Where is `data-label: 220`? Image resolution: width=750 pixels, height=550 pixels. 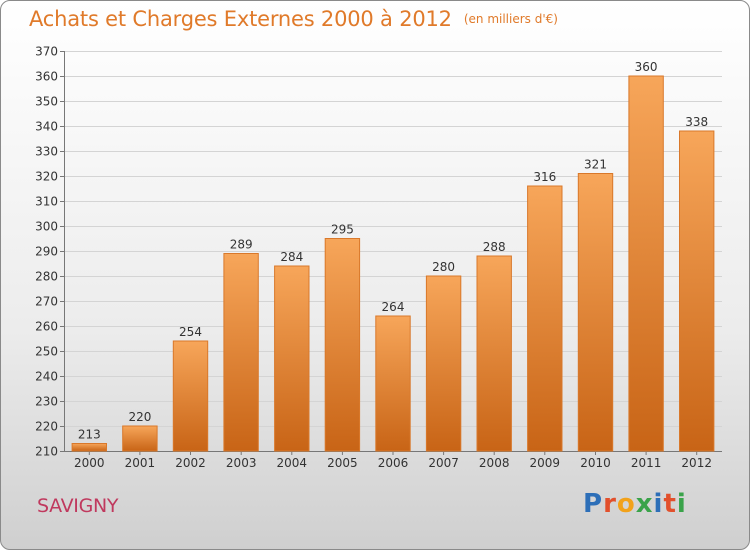
data-label: 220 is located at coordinates (139, 417).